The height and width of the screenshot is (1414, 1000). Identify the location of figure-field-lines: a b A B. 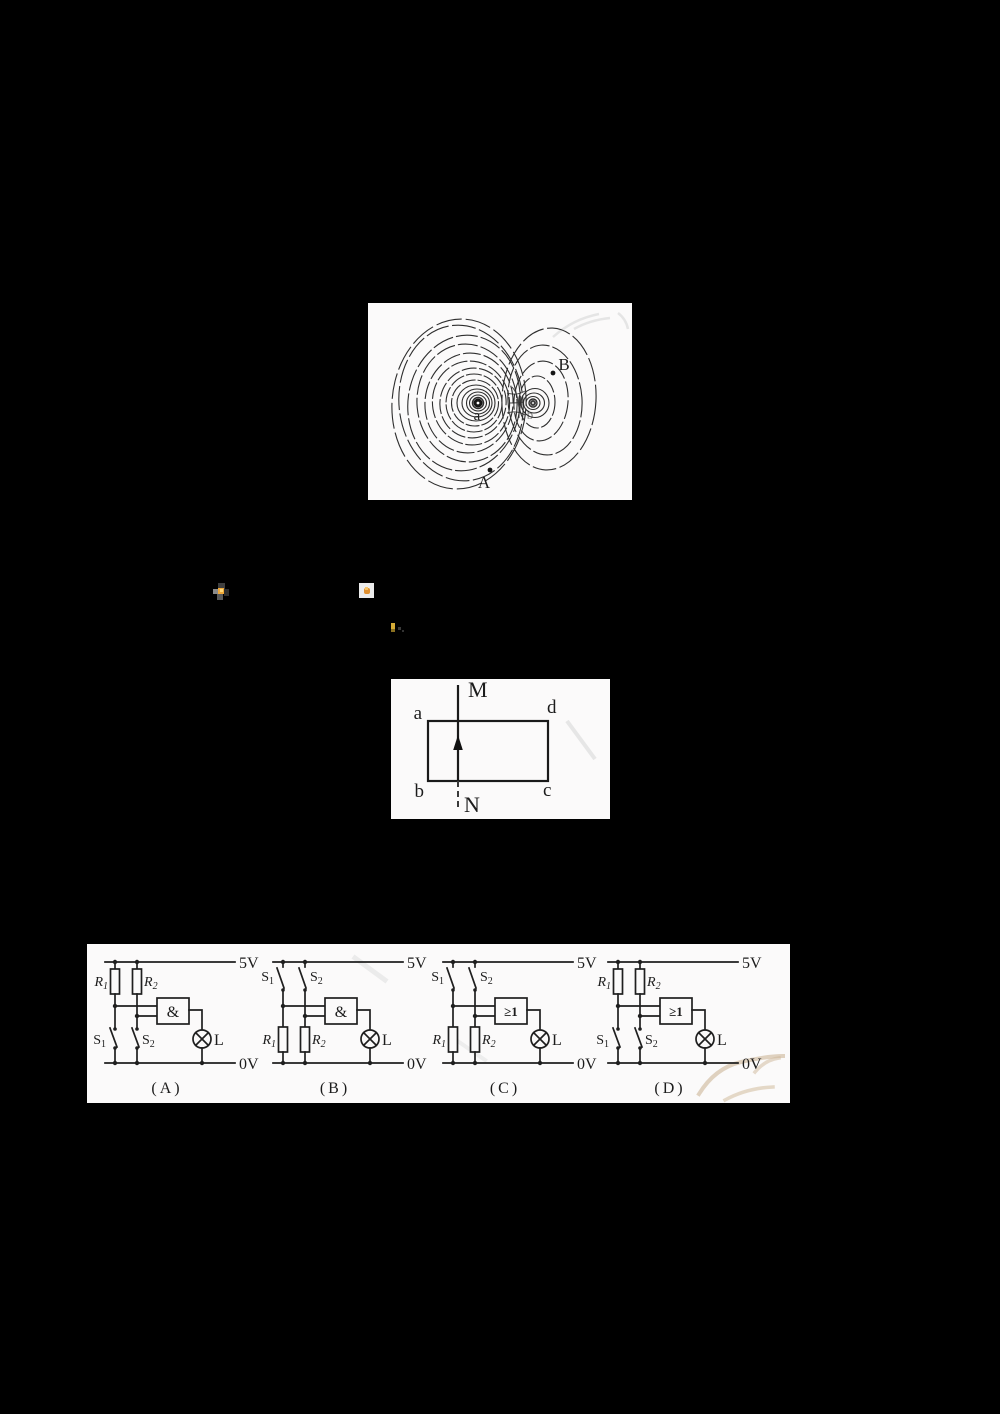
(500, 401).